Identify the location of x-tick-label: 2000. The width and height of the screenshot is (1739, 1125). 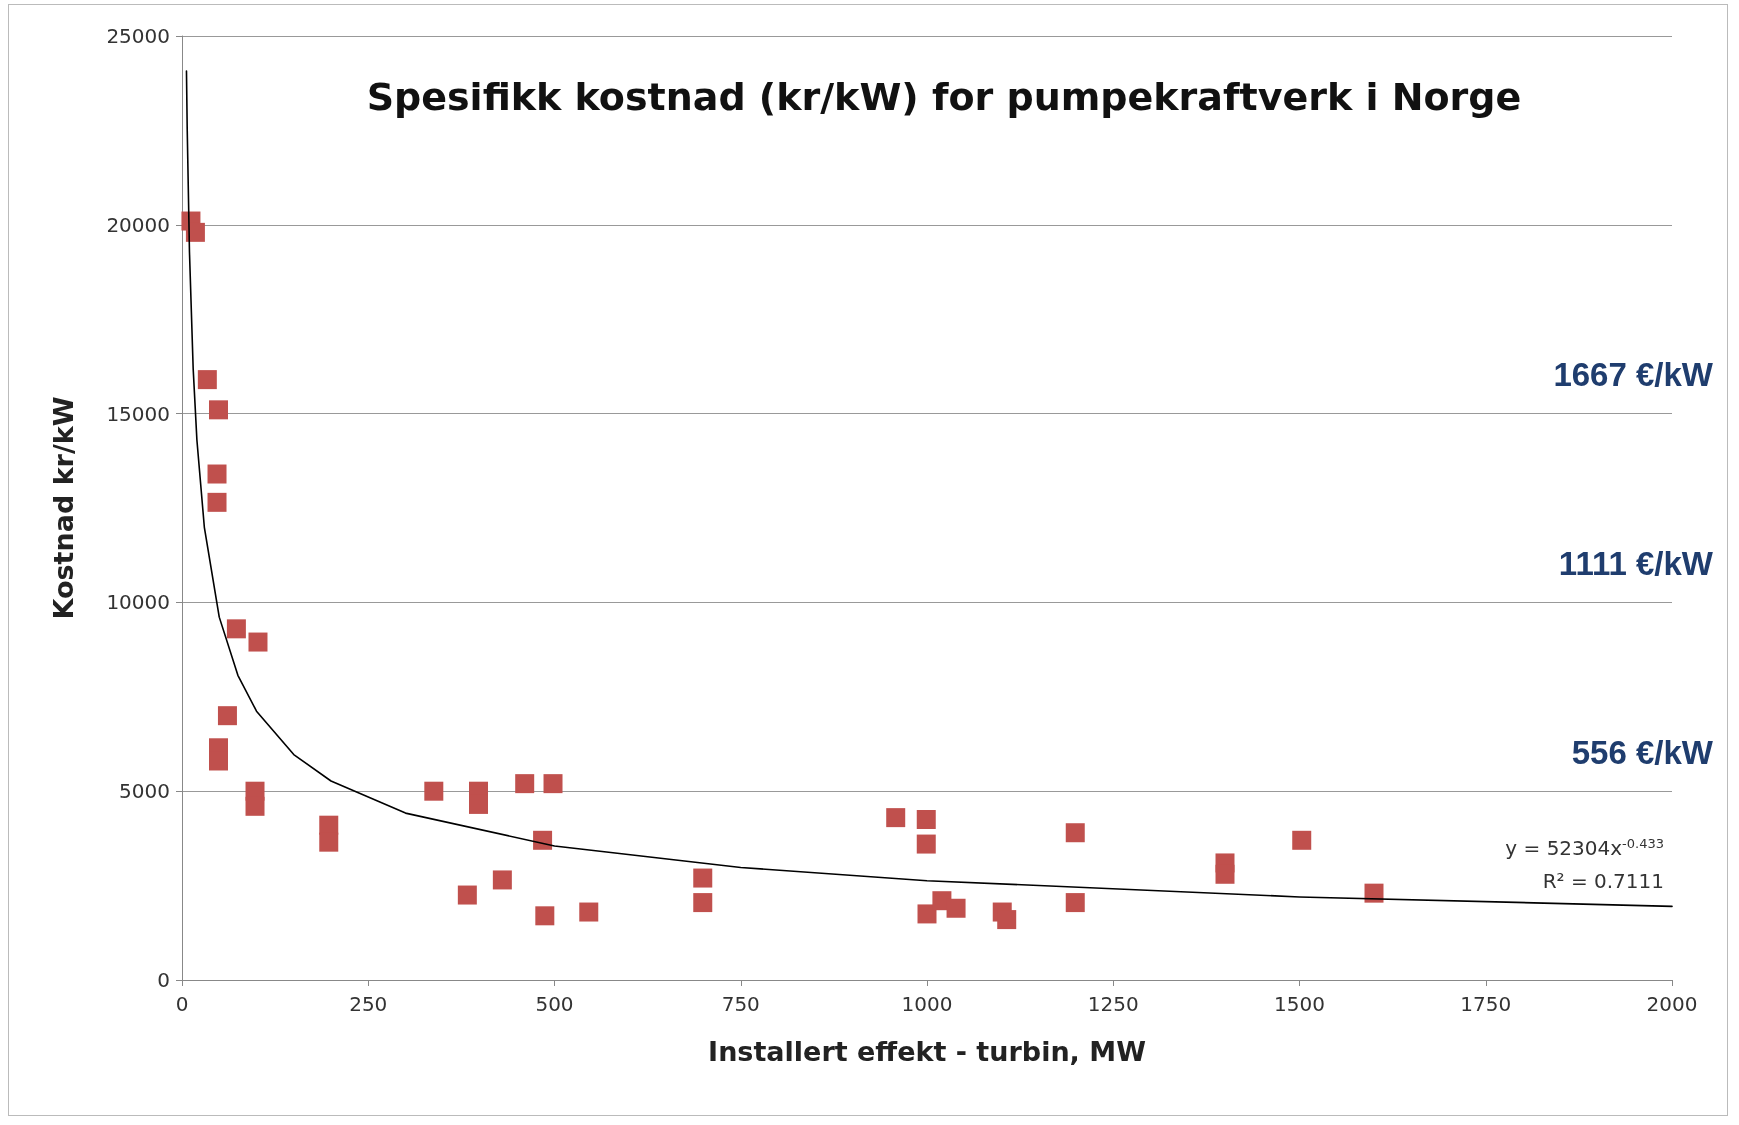
(1672, 1004).